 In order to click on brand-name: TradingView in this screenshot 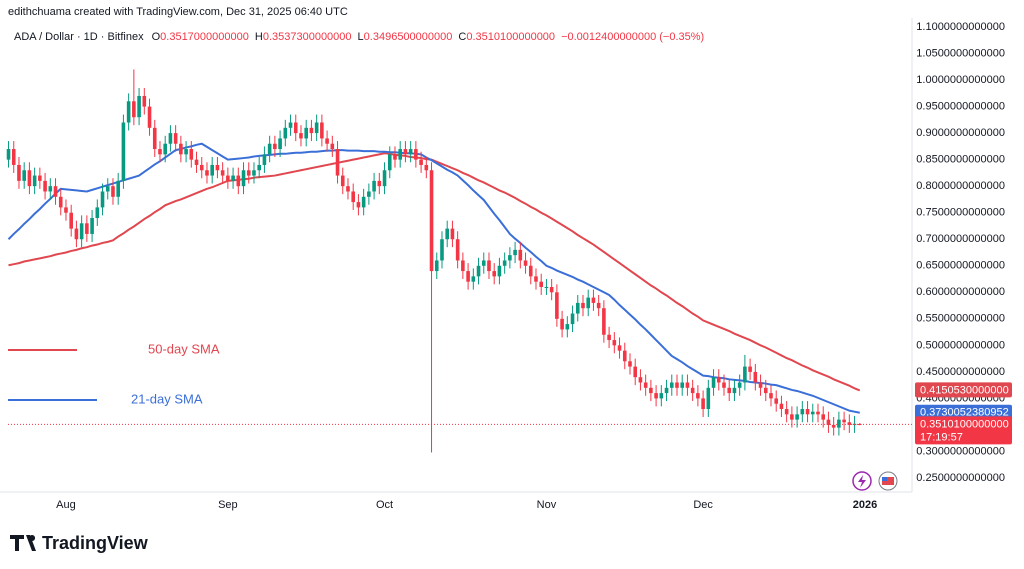, I will do `click(95, 543)`.